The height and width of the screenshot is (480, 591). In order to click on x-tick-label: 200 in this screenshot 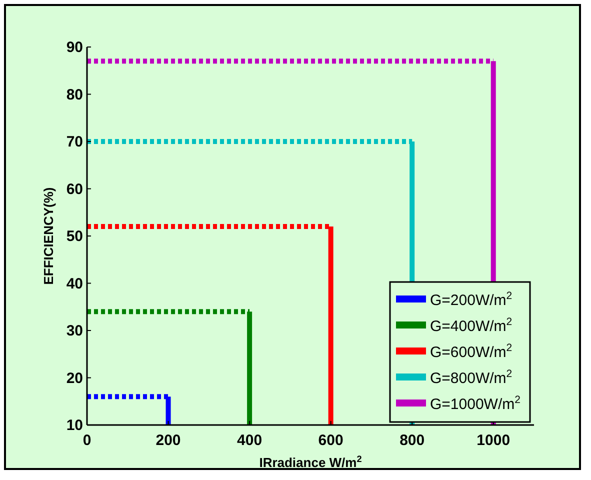, I will do `click(168, 440)`.